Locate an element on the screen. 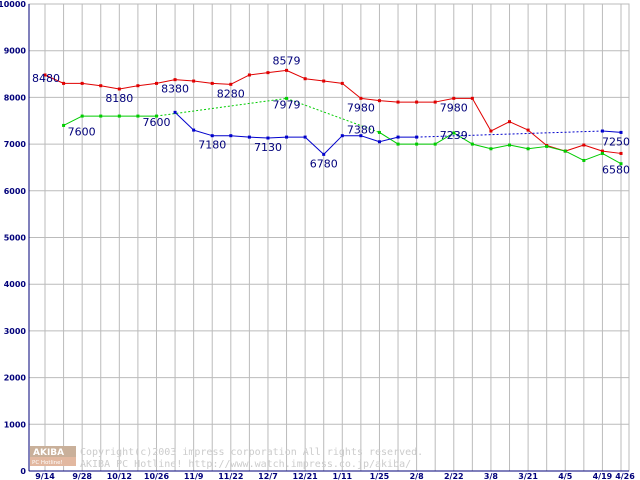  y-tick-label: 9000 is located at coordinates (15, 51).